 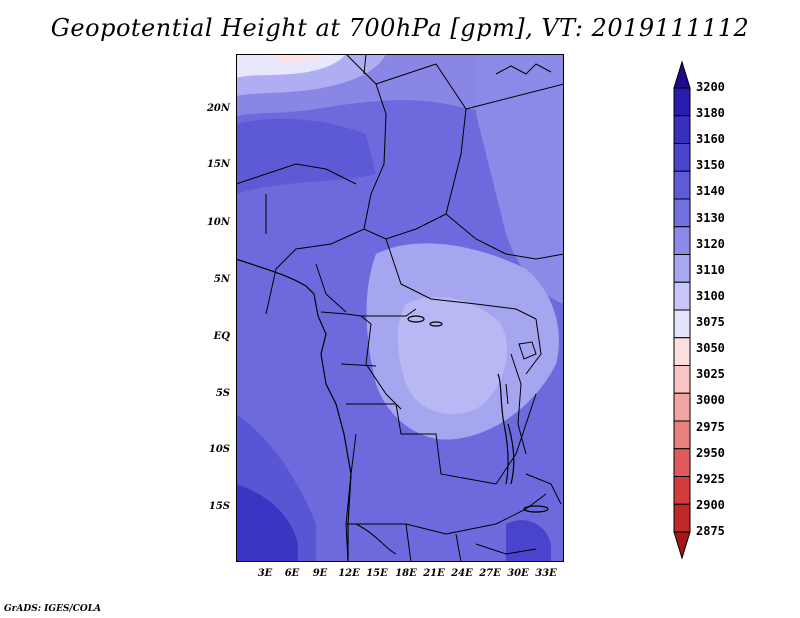 I want to click on colorbar-label: 3000, so click(x=710, y=400).